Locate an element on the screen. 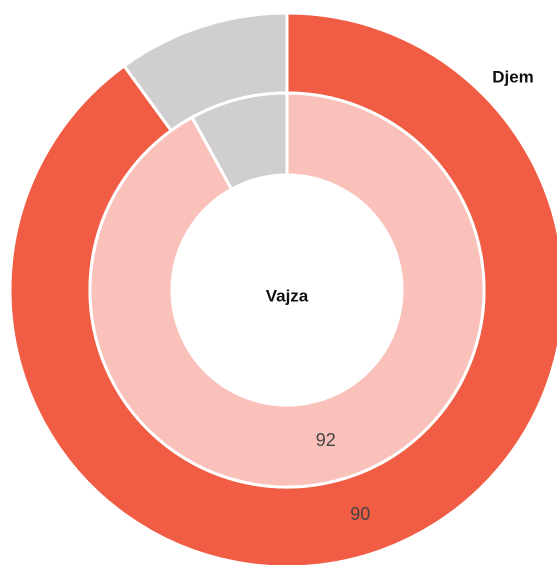  donut-segment is located at coordinates (239, 141).